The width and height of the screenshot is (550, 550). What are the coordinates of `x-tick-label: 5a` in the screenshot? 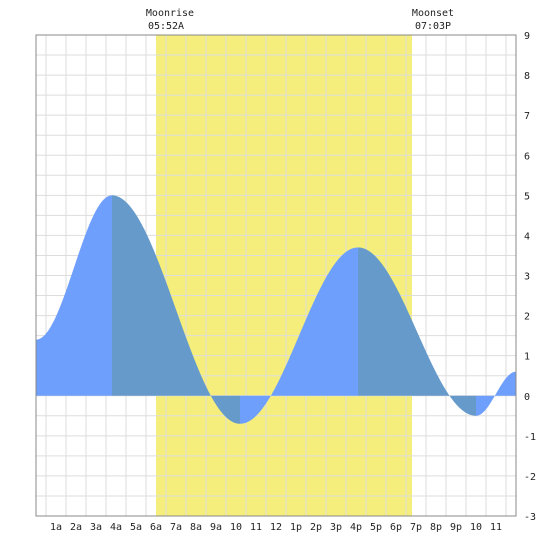 It's located at (136, 527).